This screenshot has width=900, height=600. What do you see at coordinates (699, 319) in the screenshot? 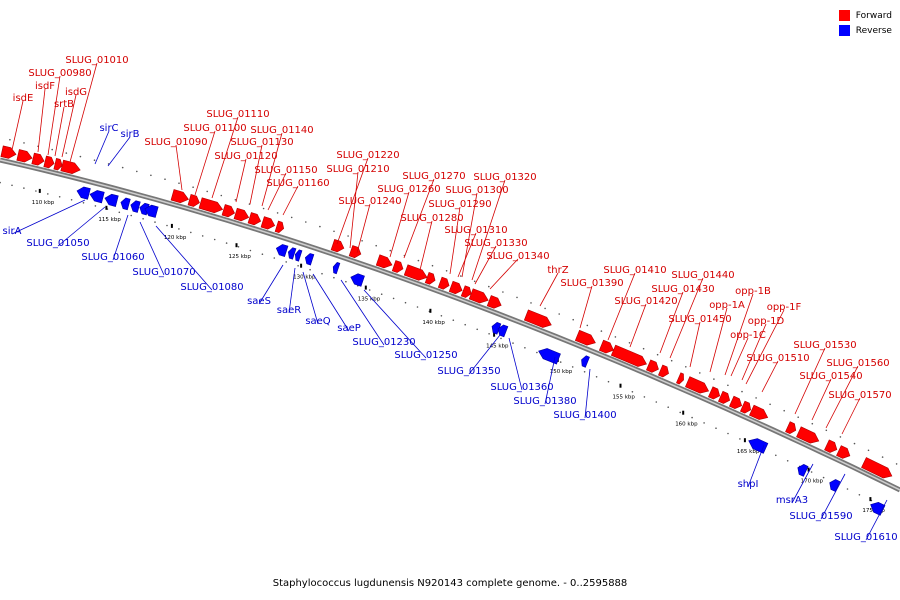
I see `gene-label: SLUG_01450` at bounding box center [699, 319].